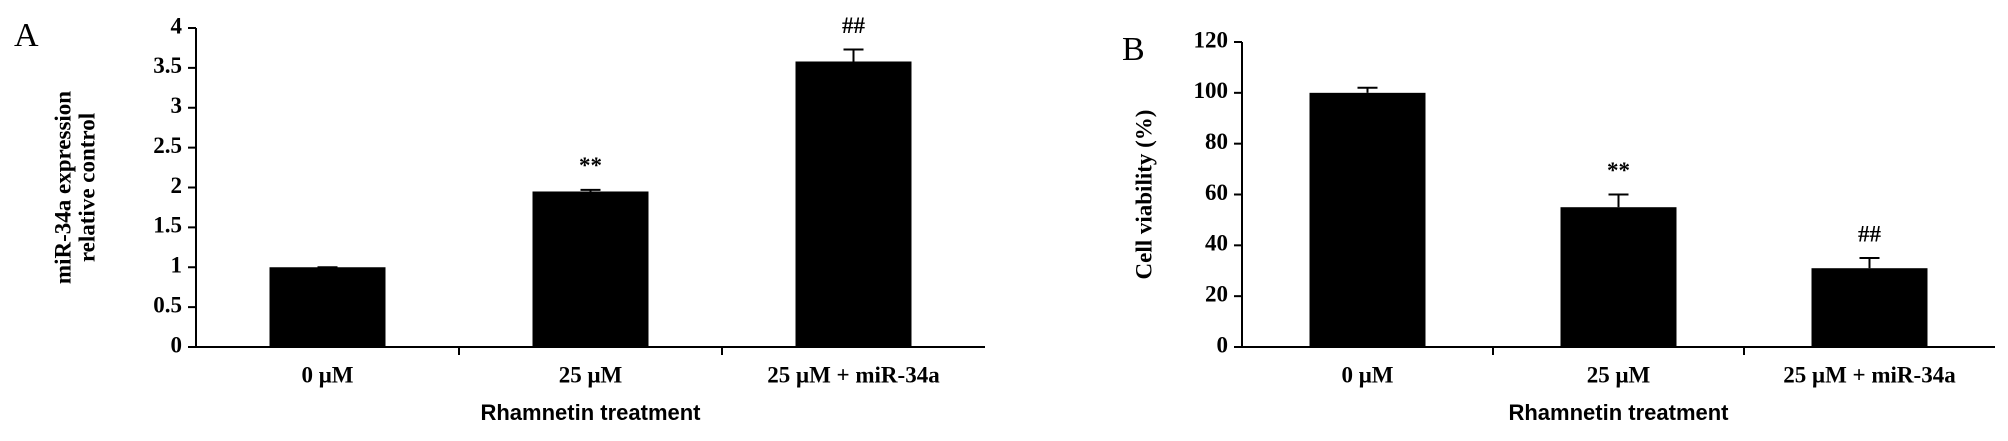  I want to click on y-tick-label: 100, so click(1211, 90).